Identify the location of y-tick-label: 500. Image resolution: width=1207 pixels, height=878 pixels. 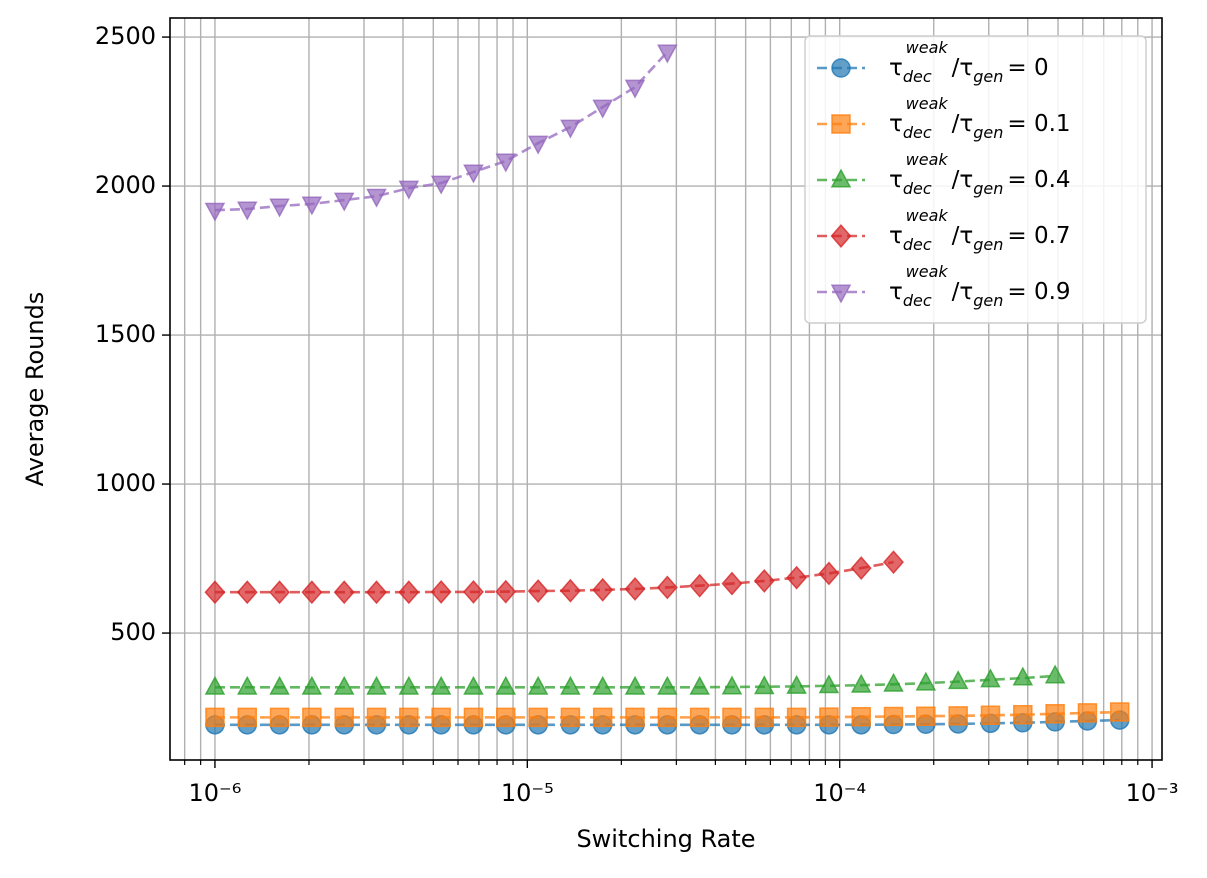
(133, 632).